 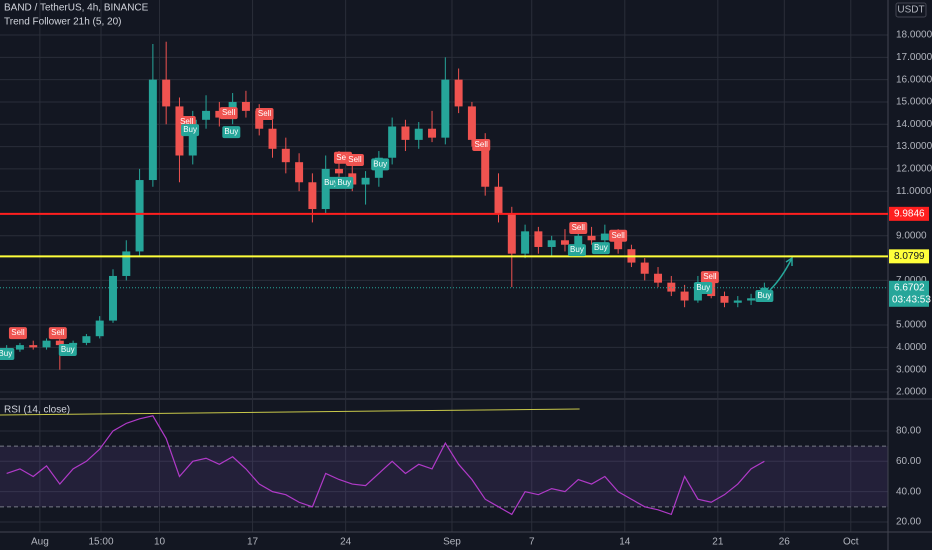 I want to click on x-tick-label: 21, so click(x=718, y=542).